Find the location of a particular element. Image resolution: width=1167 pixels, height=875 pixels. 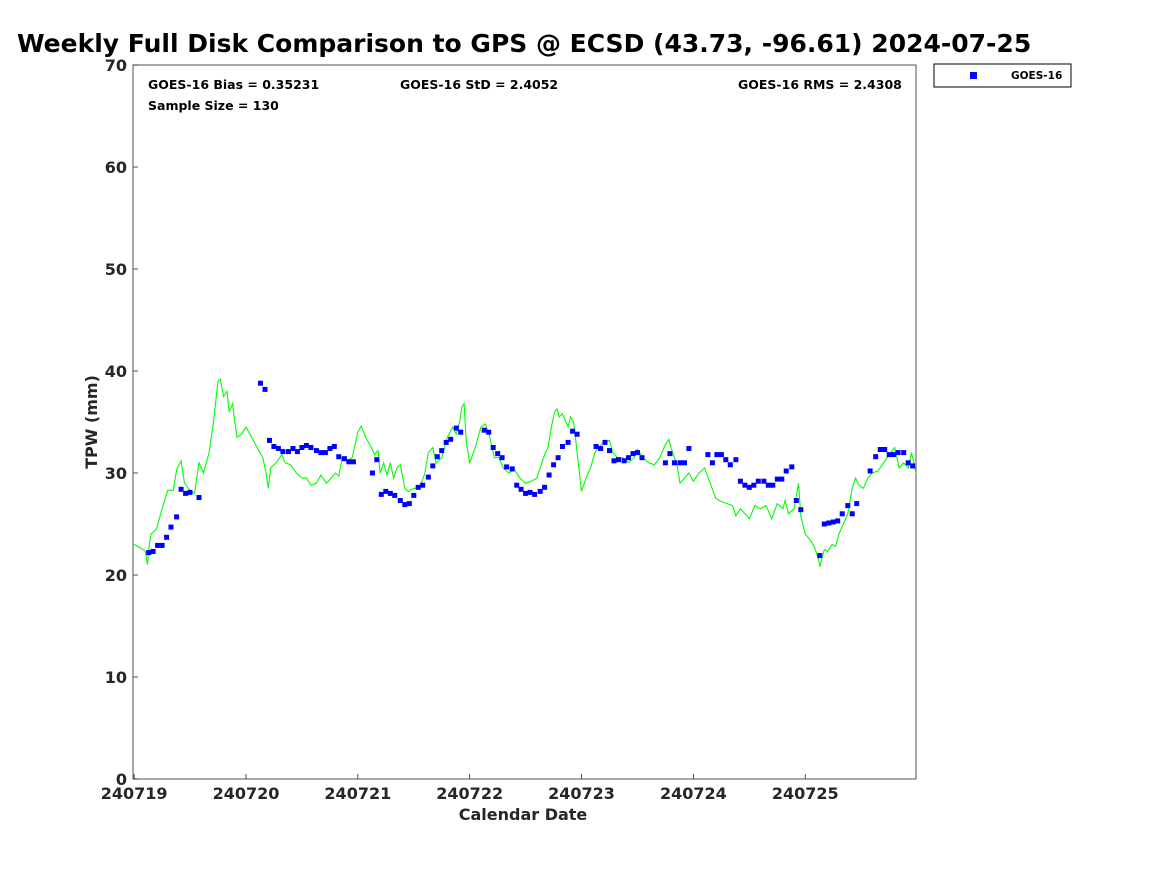

x-tick-label: 240724 is located at coordinates (693, 793).